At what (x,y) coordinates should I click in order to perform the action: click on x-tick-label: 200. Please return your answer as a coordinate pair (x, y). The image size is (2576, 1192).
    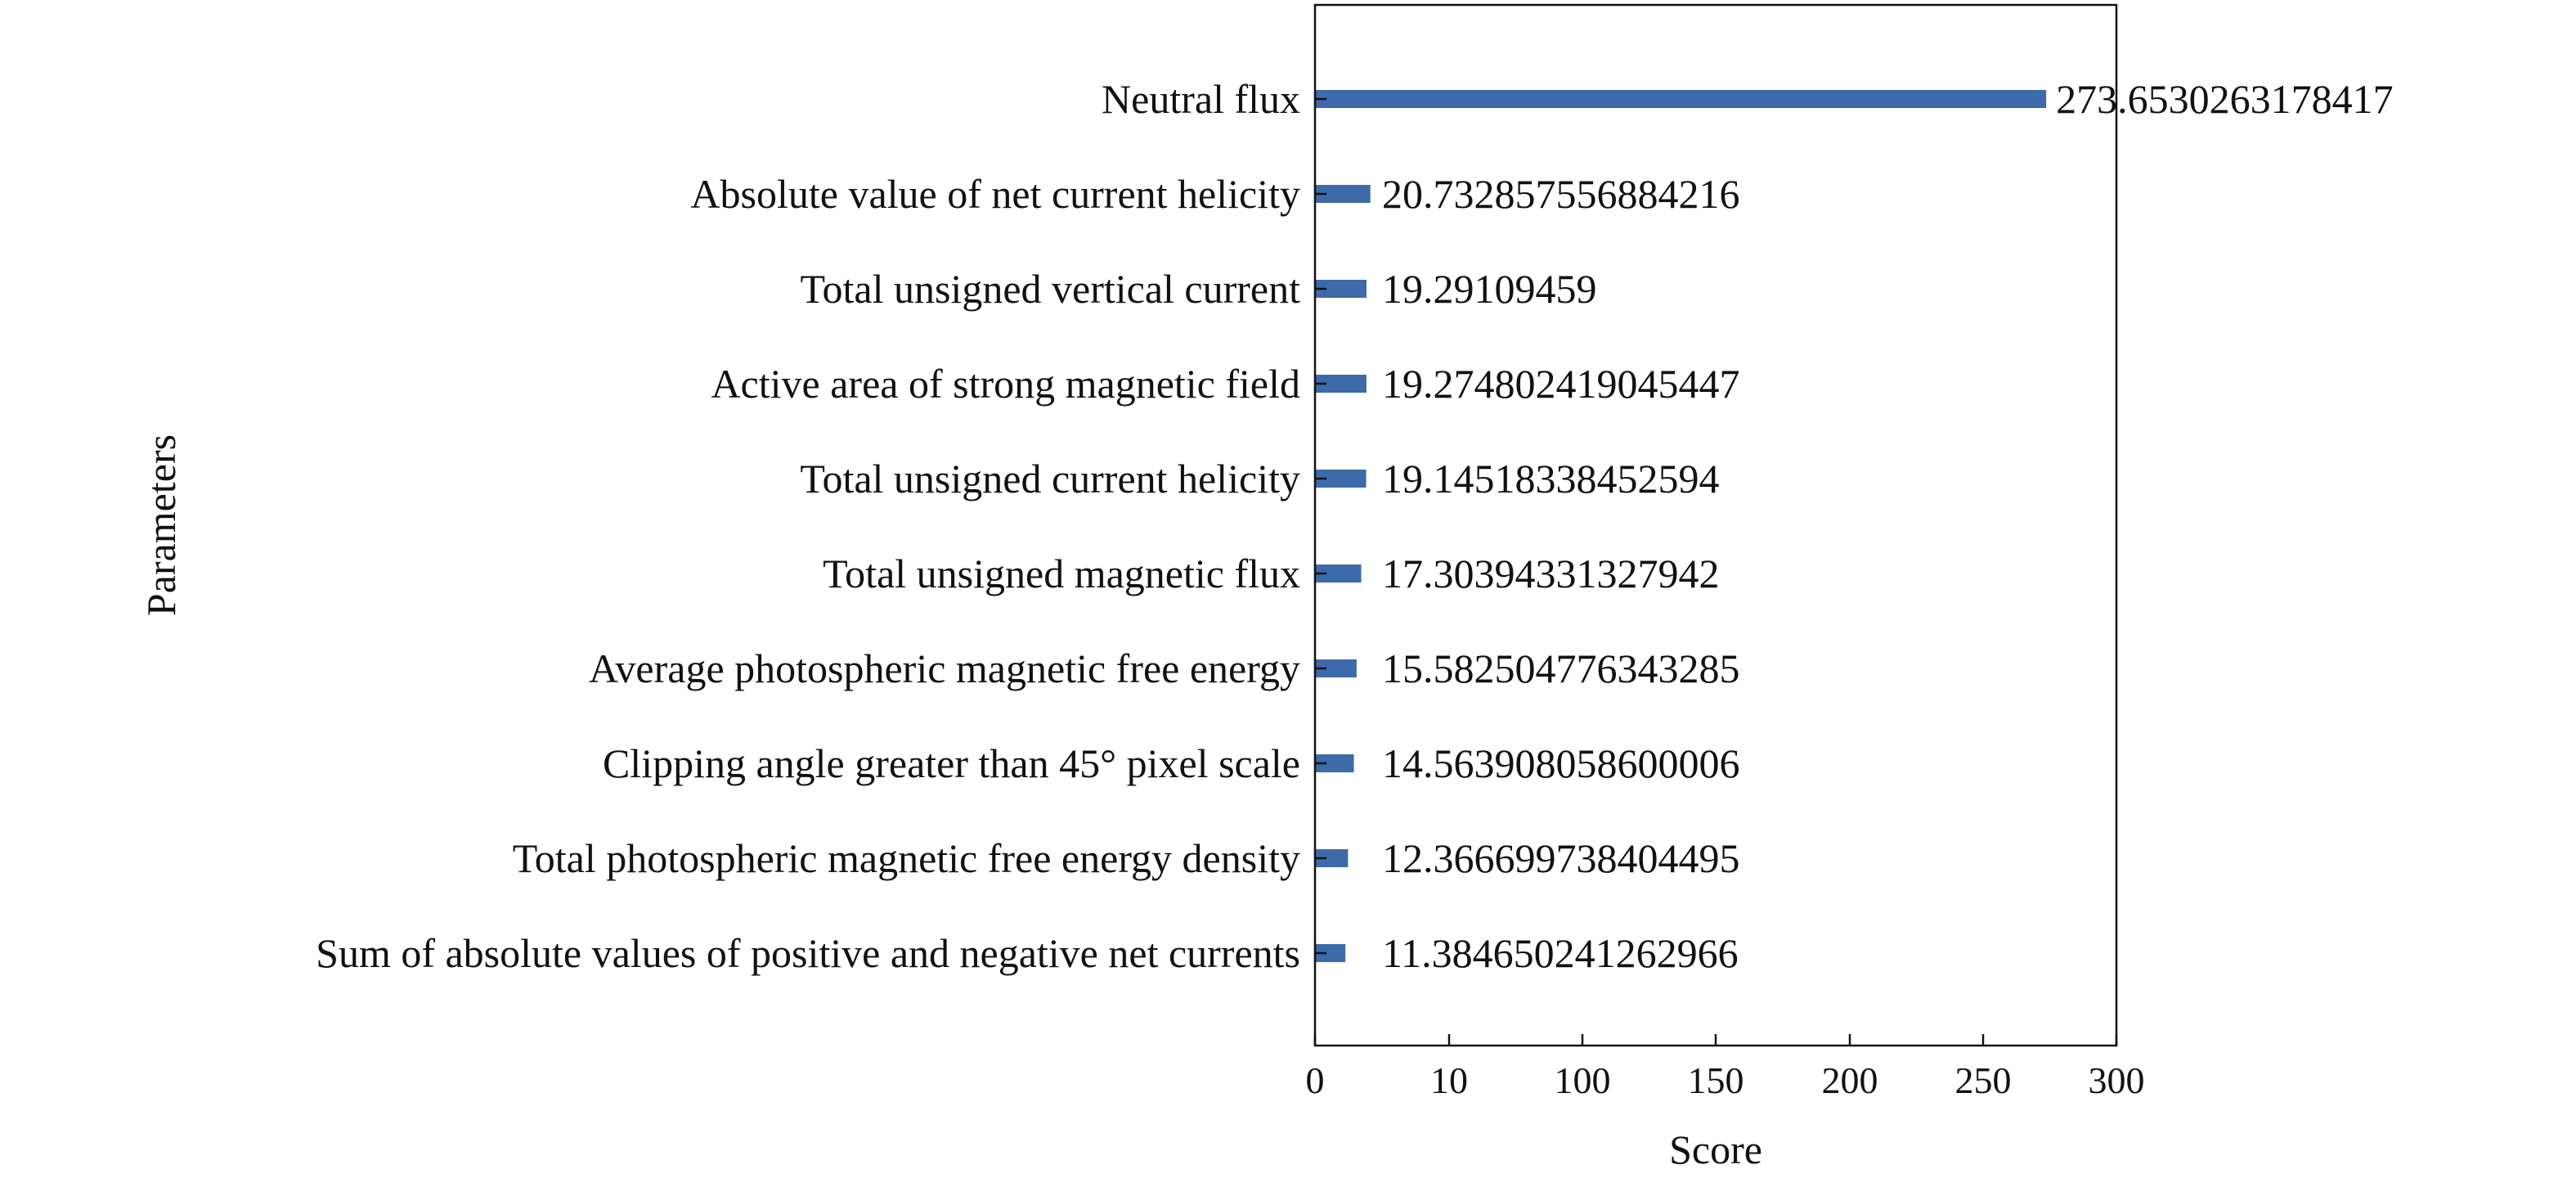
    Looking at the image, I should click on (1850, 1080).